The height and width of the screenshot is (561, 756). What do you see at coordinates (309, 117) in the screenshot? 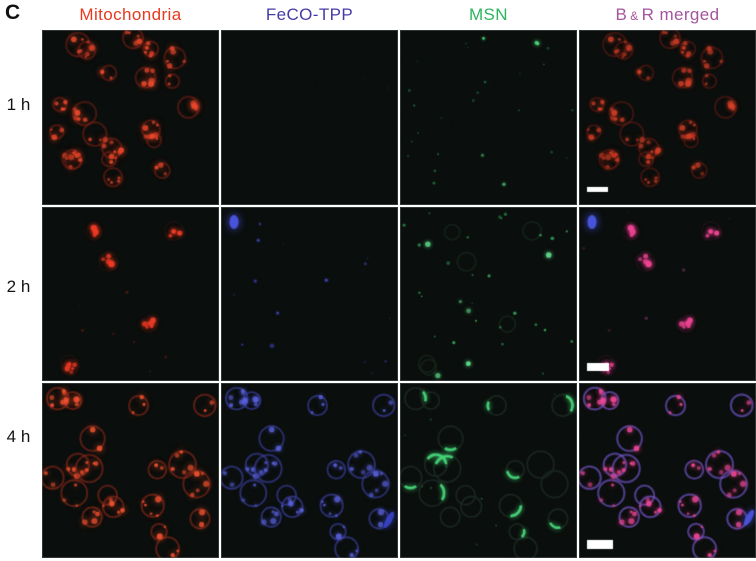
I see `micrograph-1h-feco-tpp` at bounding box center [309, 117].